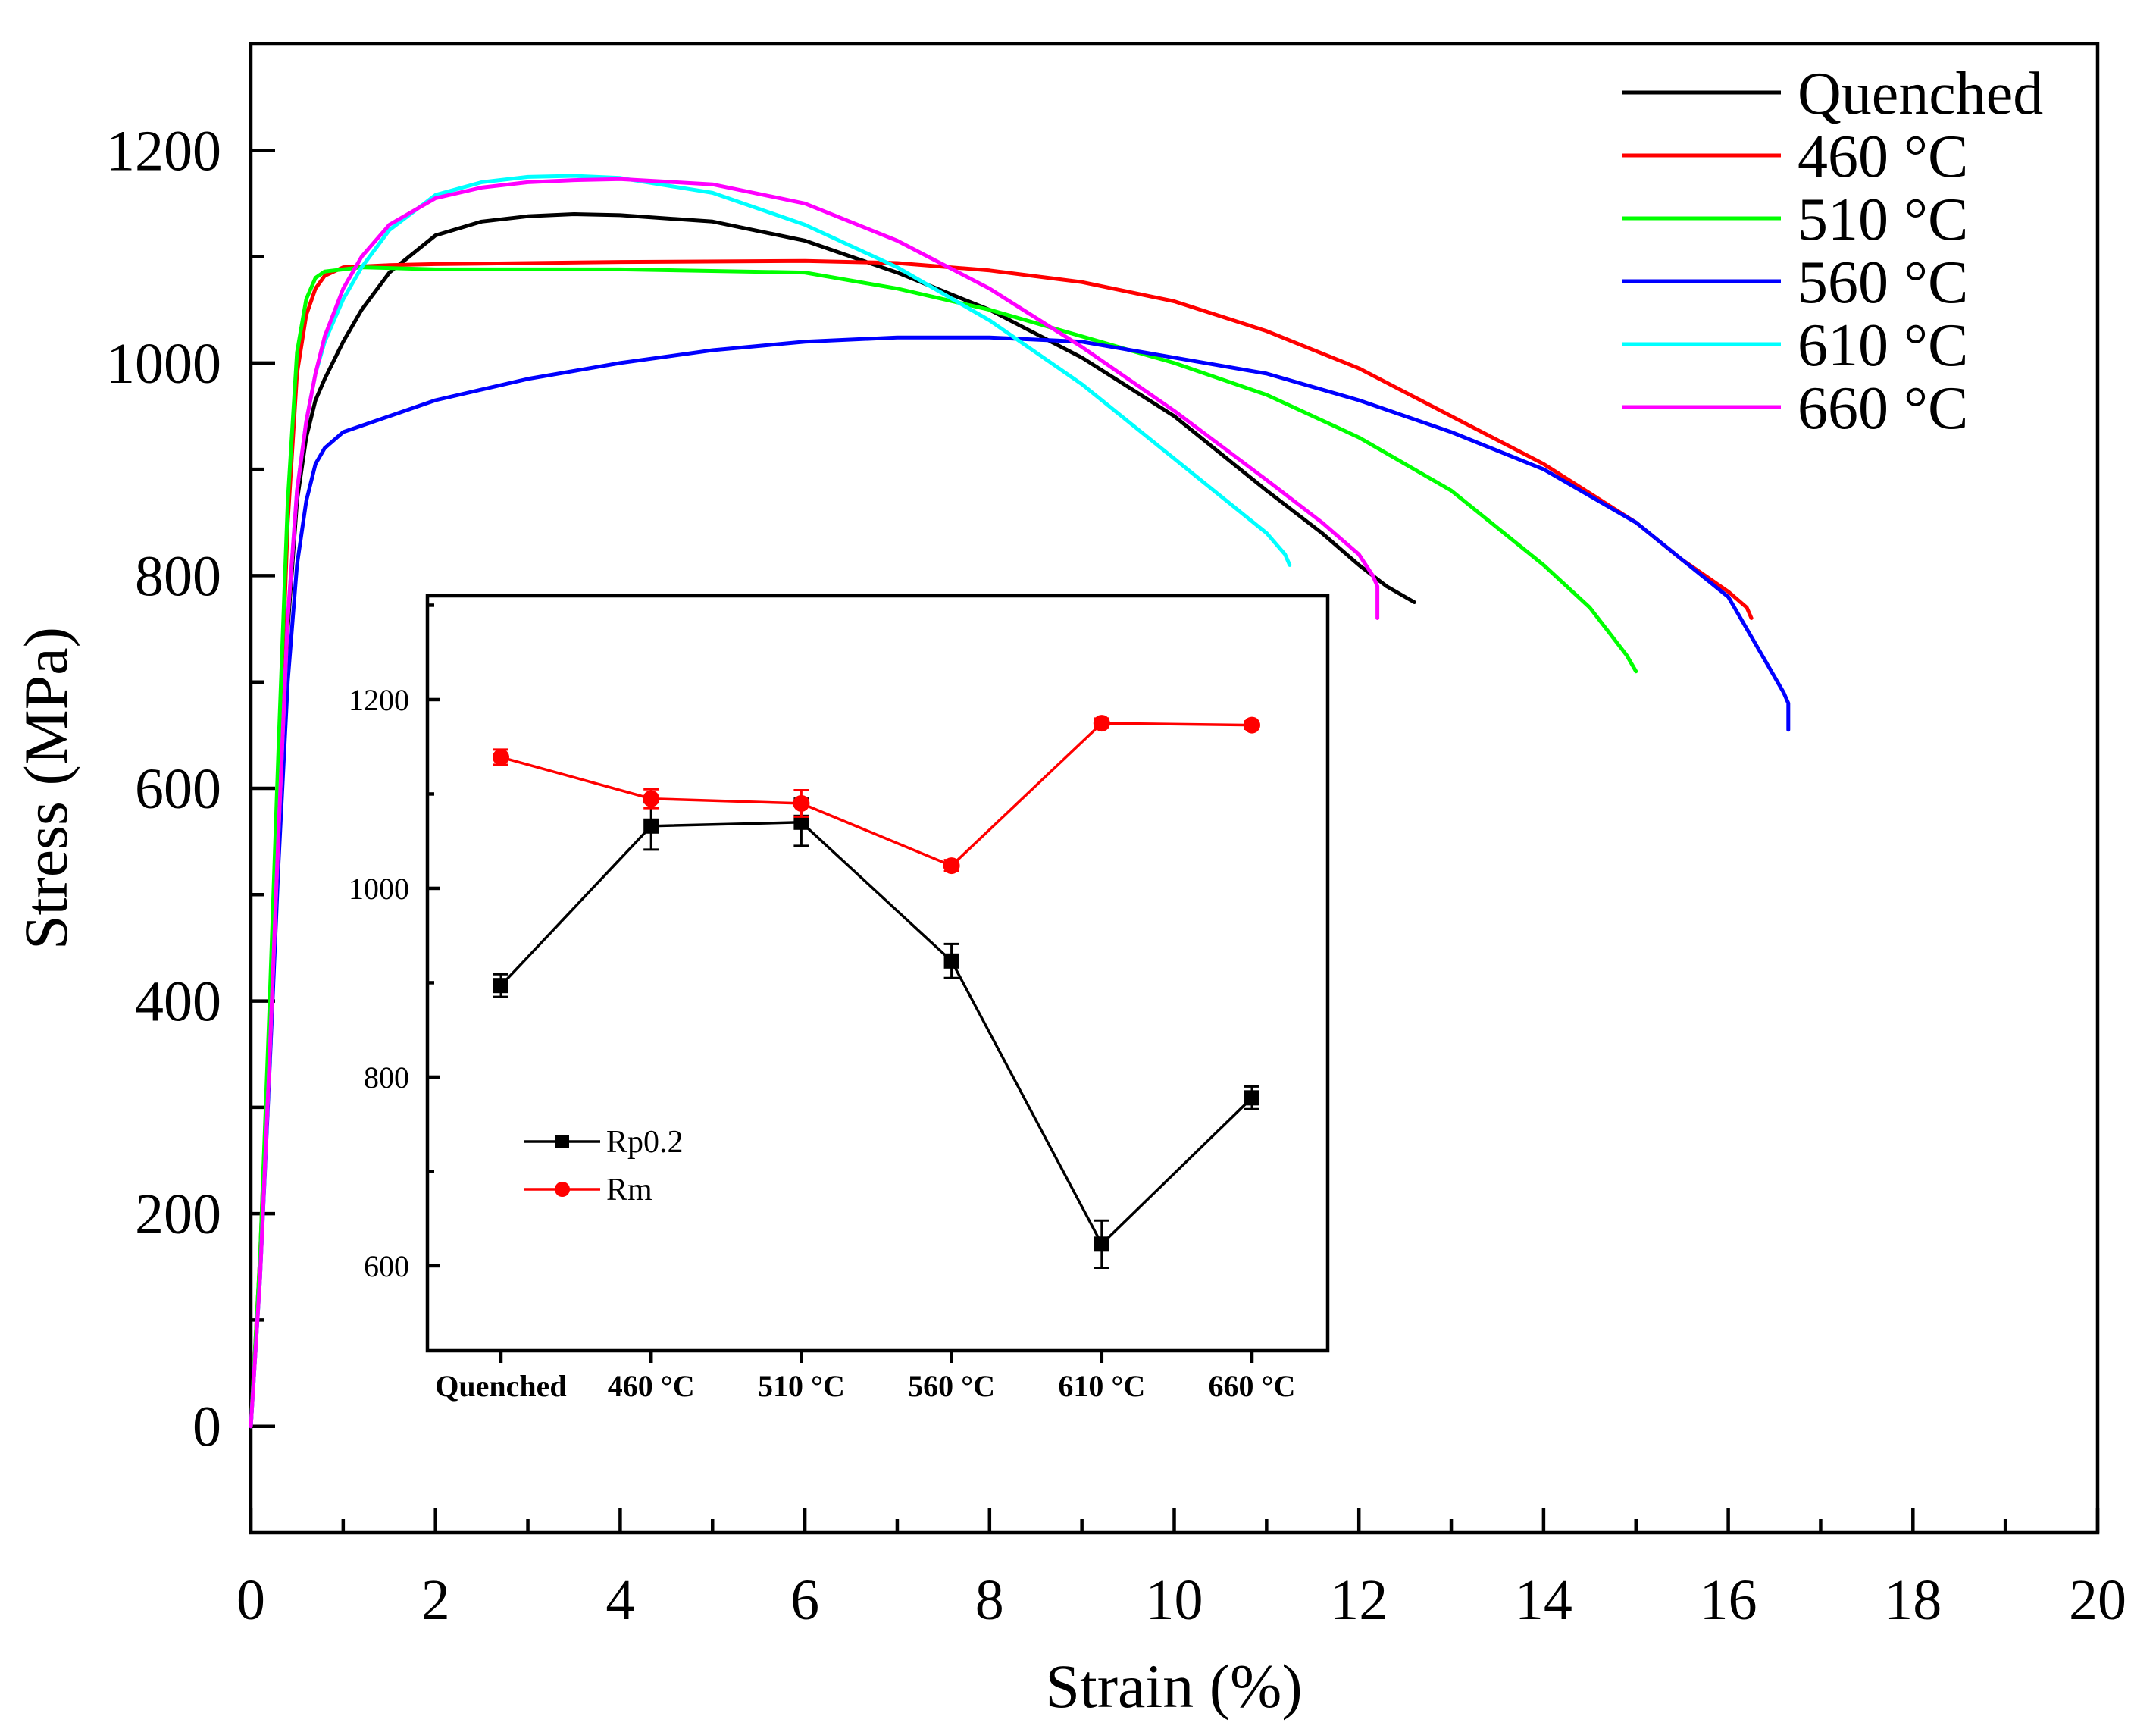 Image resolution: width=2156 pixels, height=1729 pixels. I want to click on x-axis-title: Strain (%), so click(1173, 1686).